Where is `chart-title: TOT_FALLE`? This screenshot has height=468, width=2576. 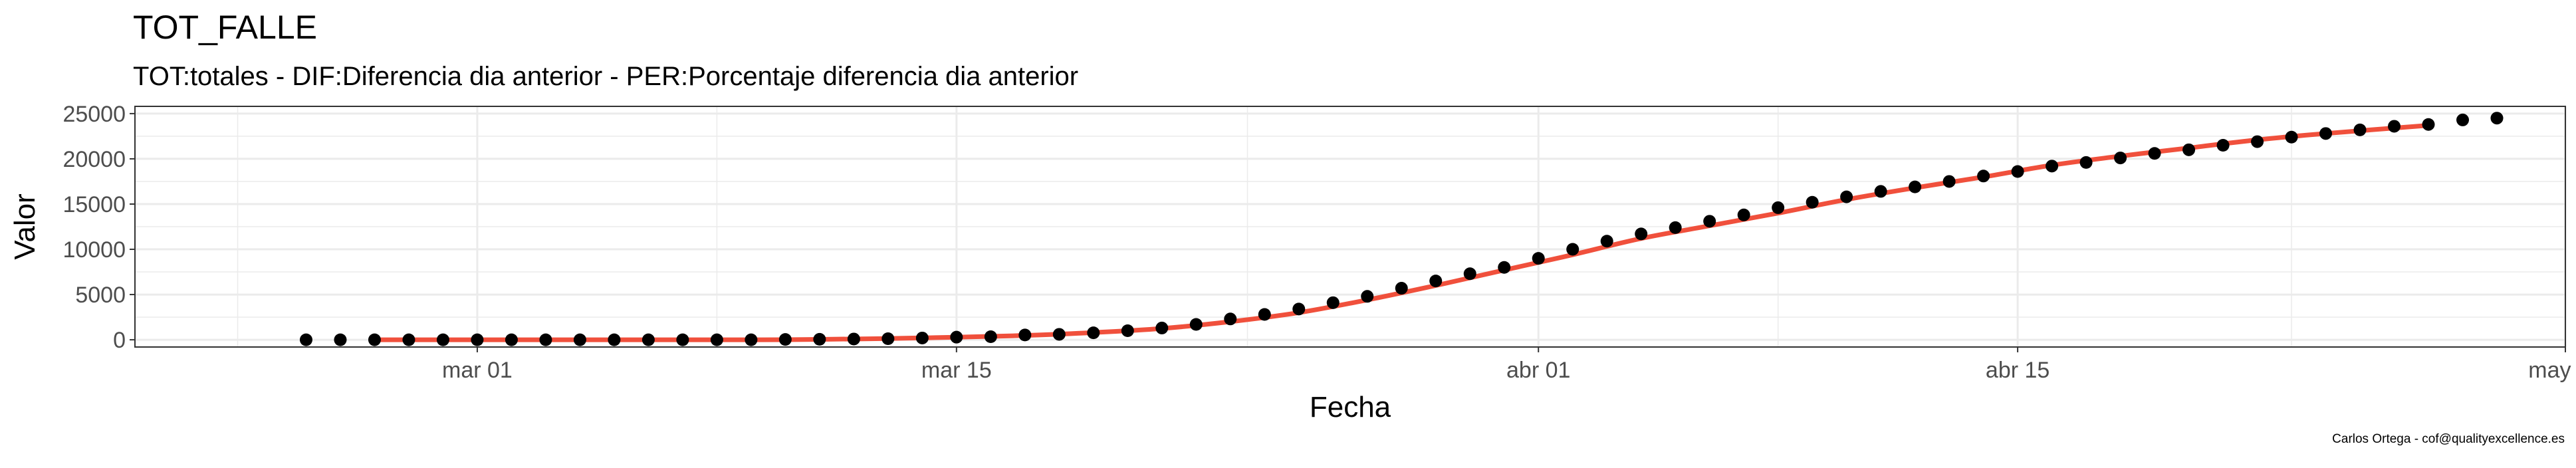 chart-title: TOT_FALLE is located at coordinates (225, 28).